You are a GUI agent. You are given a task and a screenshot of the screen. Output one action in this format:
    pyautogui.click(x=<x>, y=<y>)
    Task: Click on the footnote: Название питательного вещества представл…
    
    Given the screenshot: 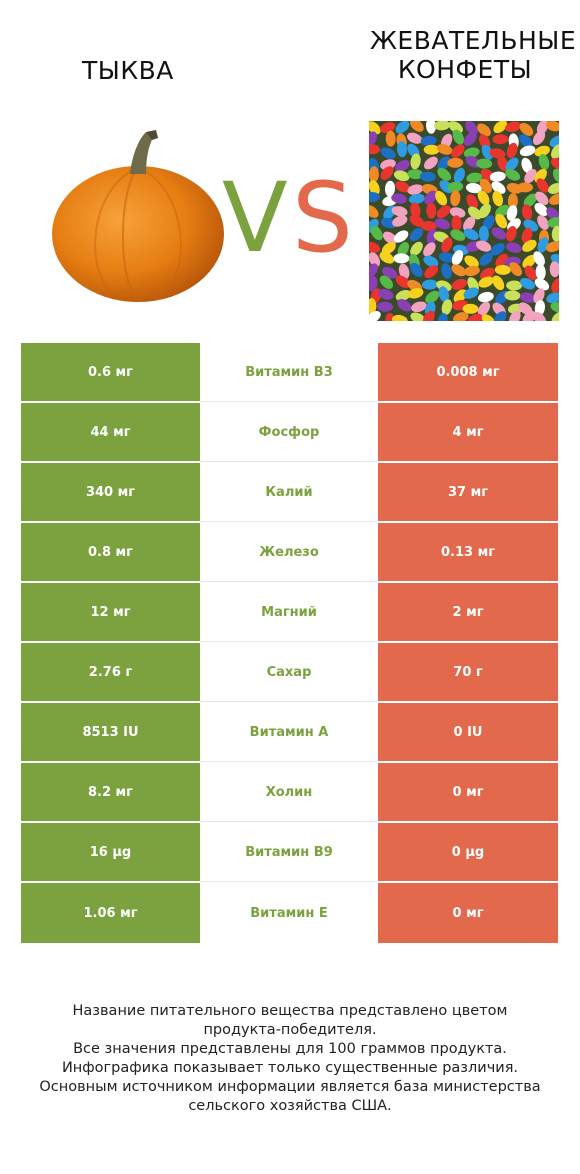 What is the action you would take?
    pyautogui.click(x=290, y=1059)
    